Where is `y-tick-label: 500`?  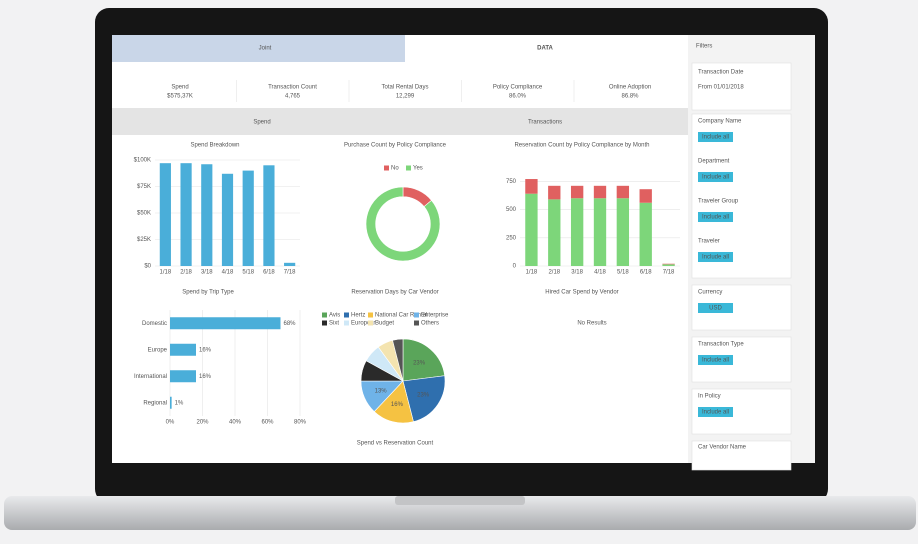 y-tick-label: 500 is located at coordinates (511, 210).